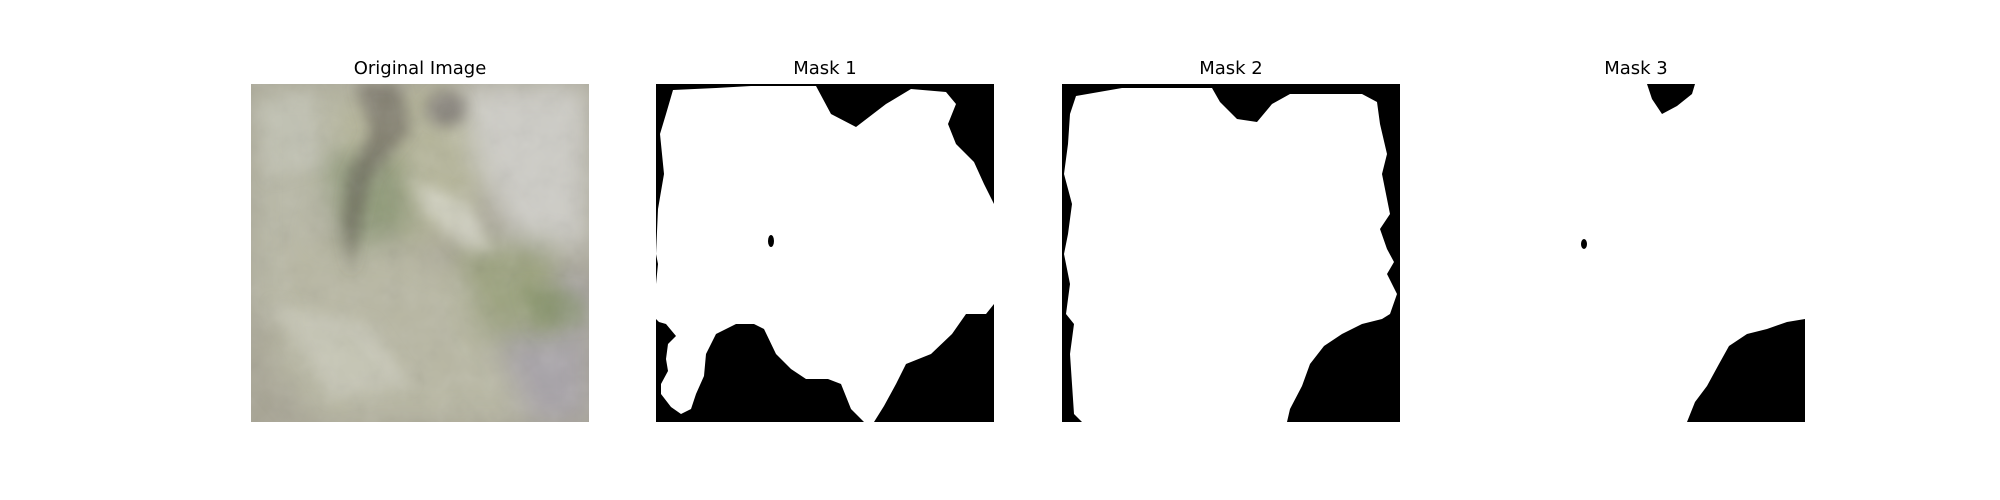 Image resolution: width=2000 pixels, height=500 pixels. Describe the element at coordinates (1636, 68) in the screenshot. I see `mask-3-title: Mask 3` at that location.